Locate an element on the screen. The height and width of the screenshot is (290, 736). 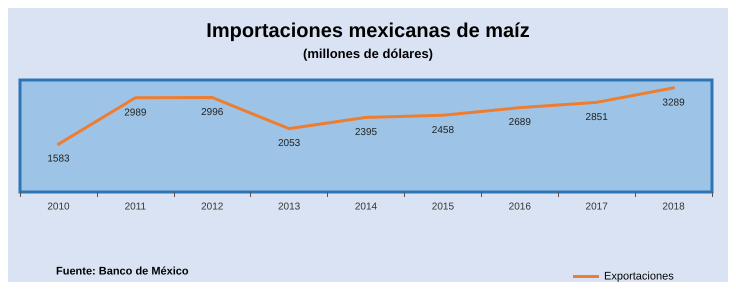
source-note: Fuente: Banco de México is located at coordinates (122, 272).